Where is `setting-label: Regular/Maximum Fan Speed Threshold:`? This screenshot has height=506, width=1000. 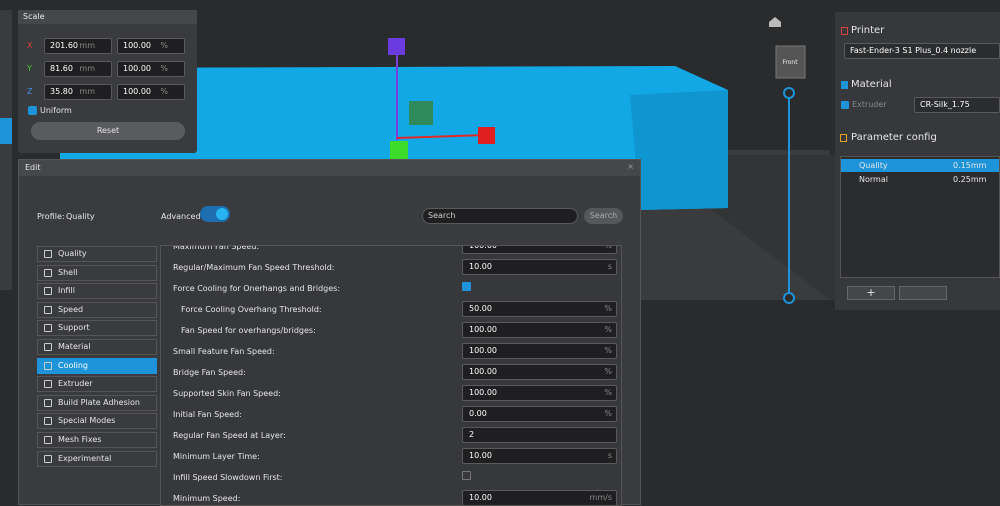 setting-label: Regular/Maximum Fan Speed Threshold: is located at coordinates (254, 267).